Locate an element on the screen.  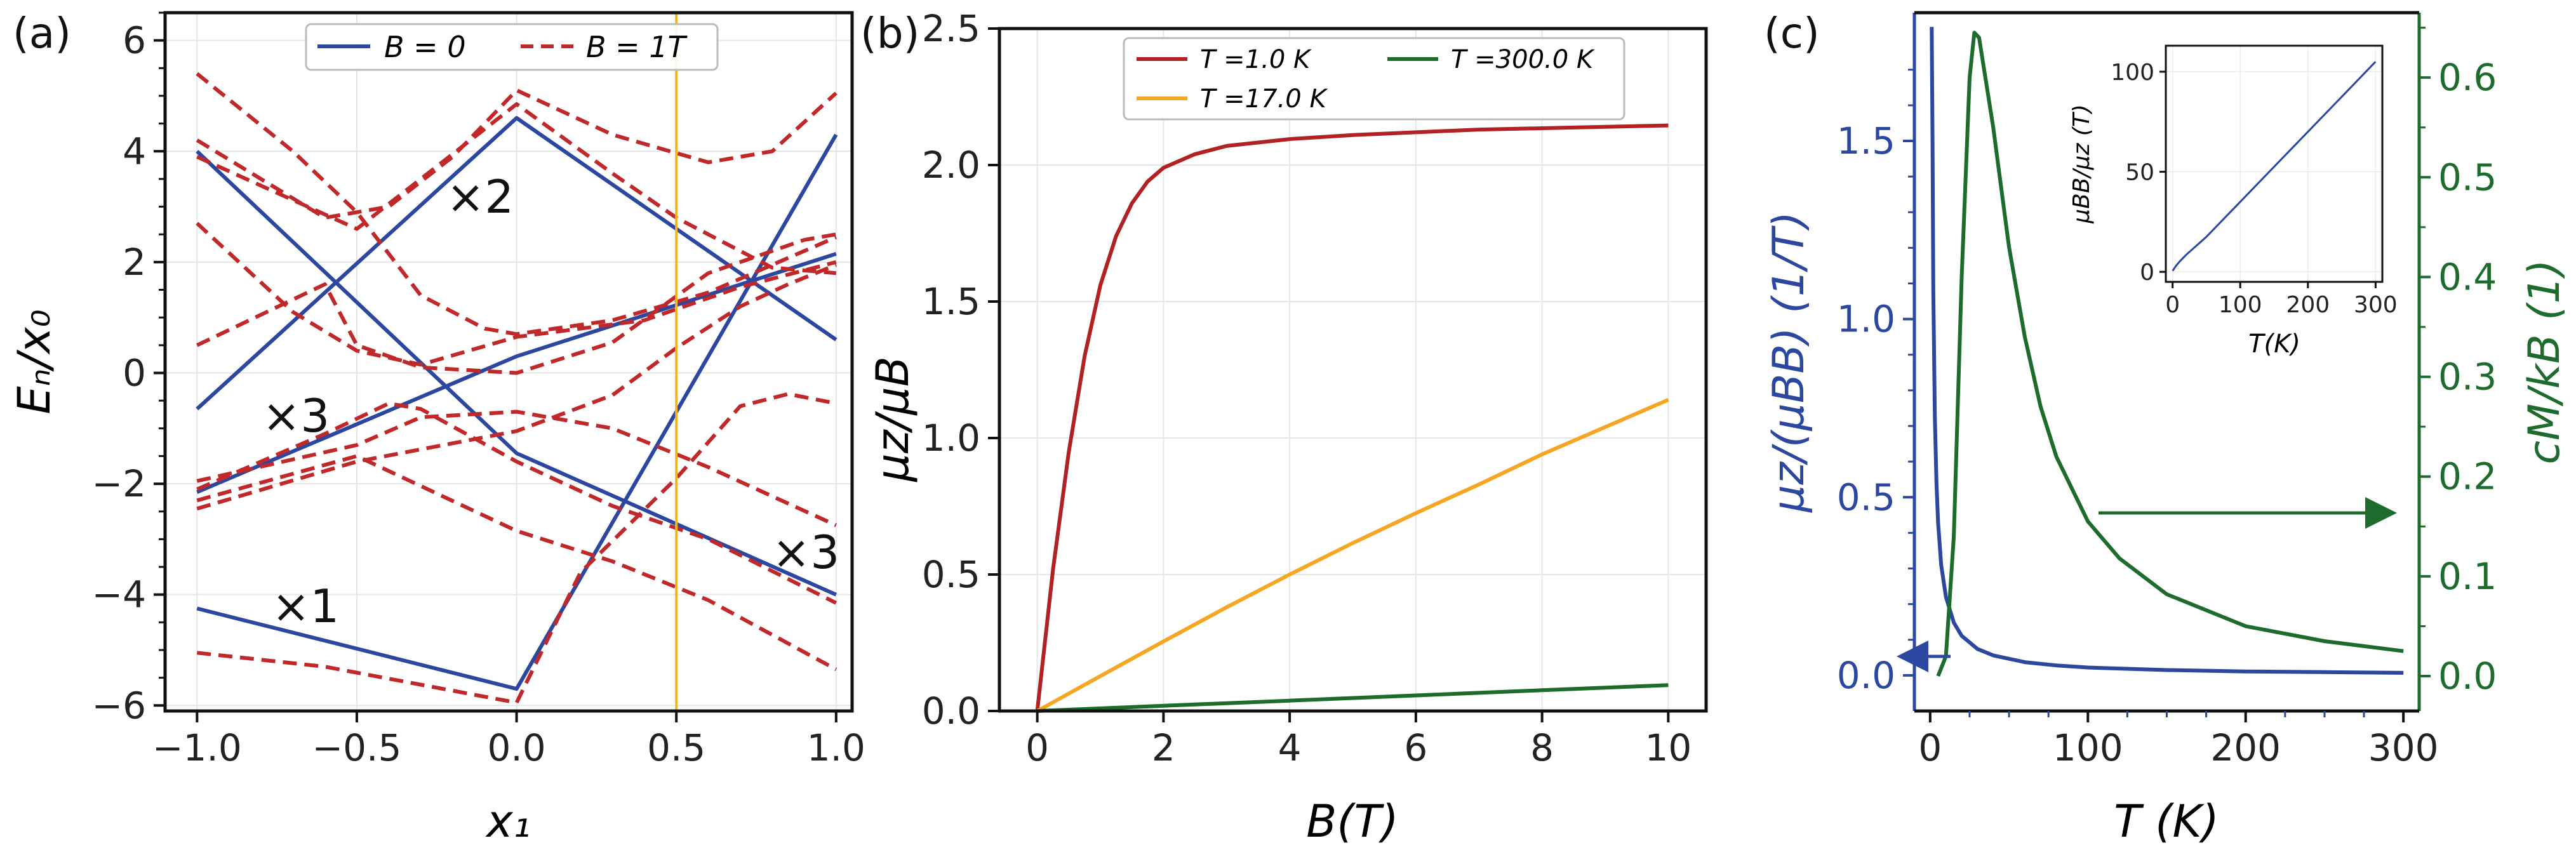
y-tick-label: 2.0 is located at coordinates (951, 165).